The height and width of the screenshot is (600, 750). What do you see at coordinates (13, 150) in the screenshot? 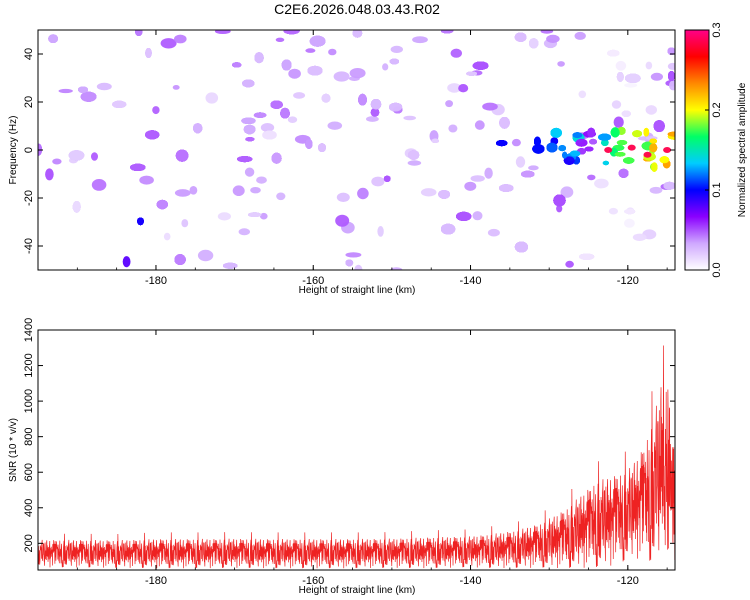
I see `spectrogram-y-label: Frequency (Hz)` at bounding box center [13, 150].